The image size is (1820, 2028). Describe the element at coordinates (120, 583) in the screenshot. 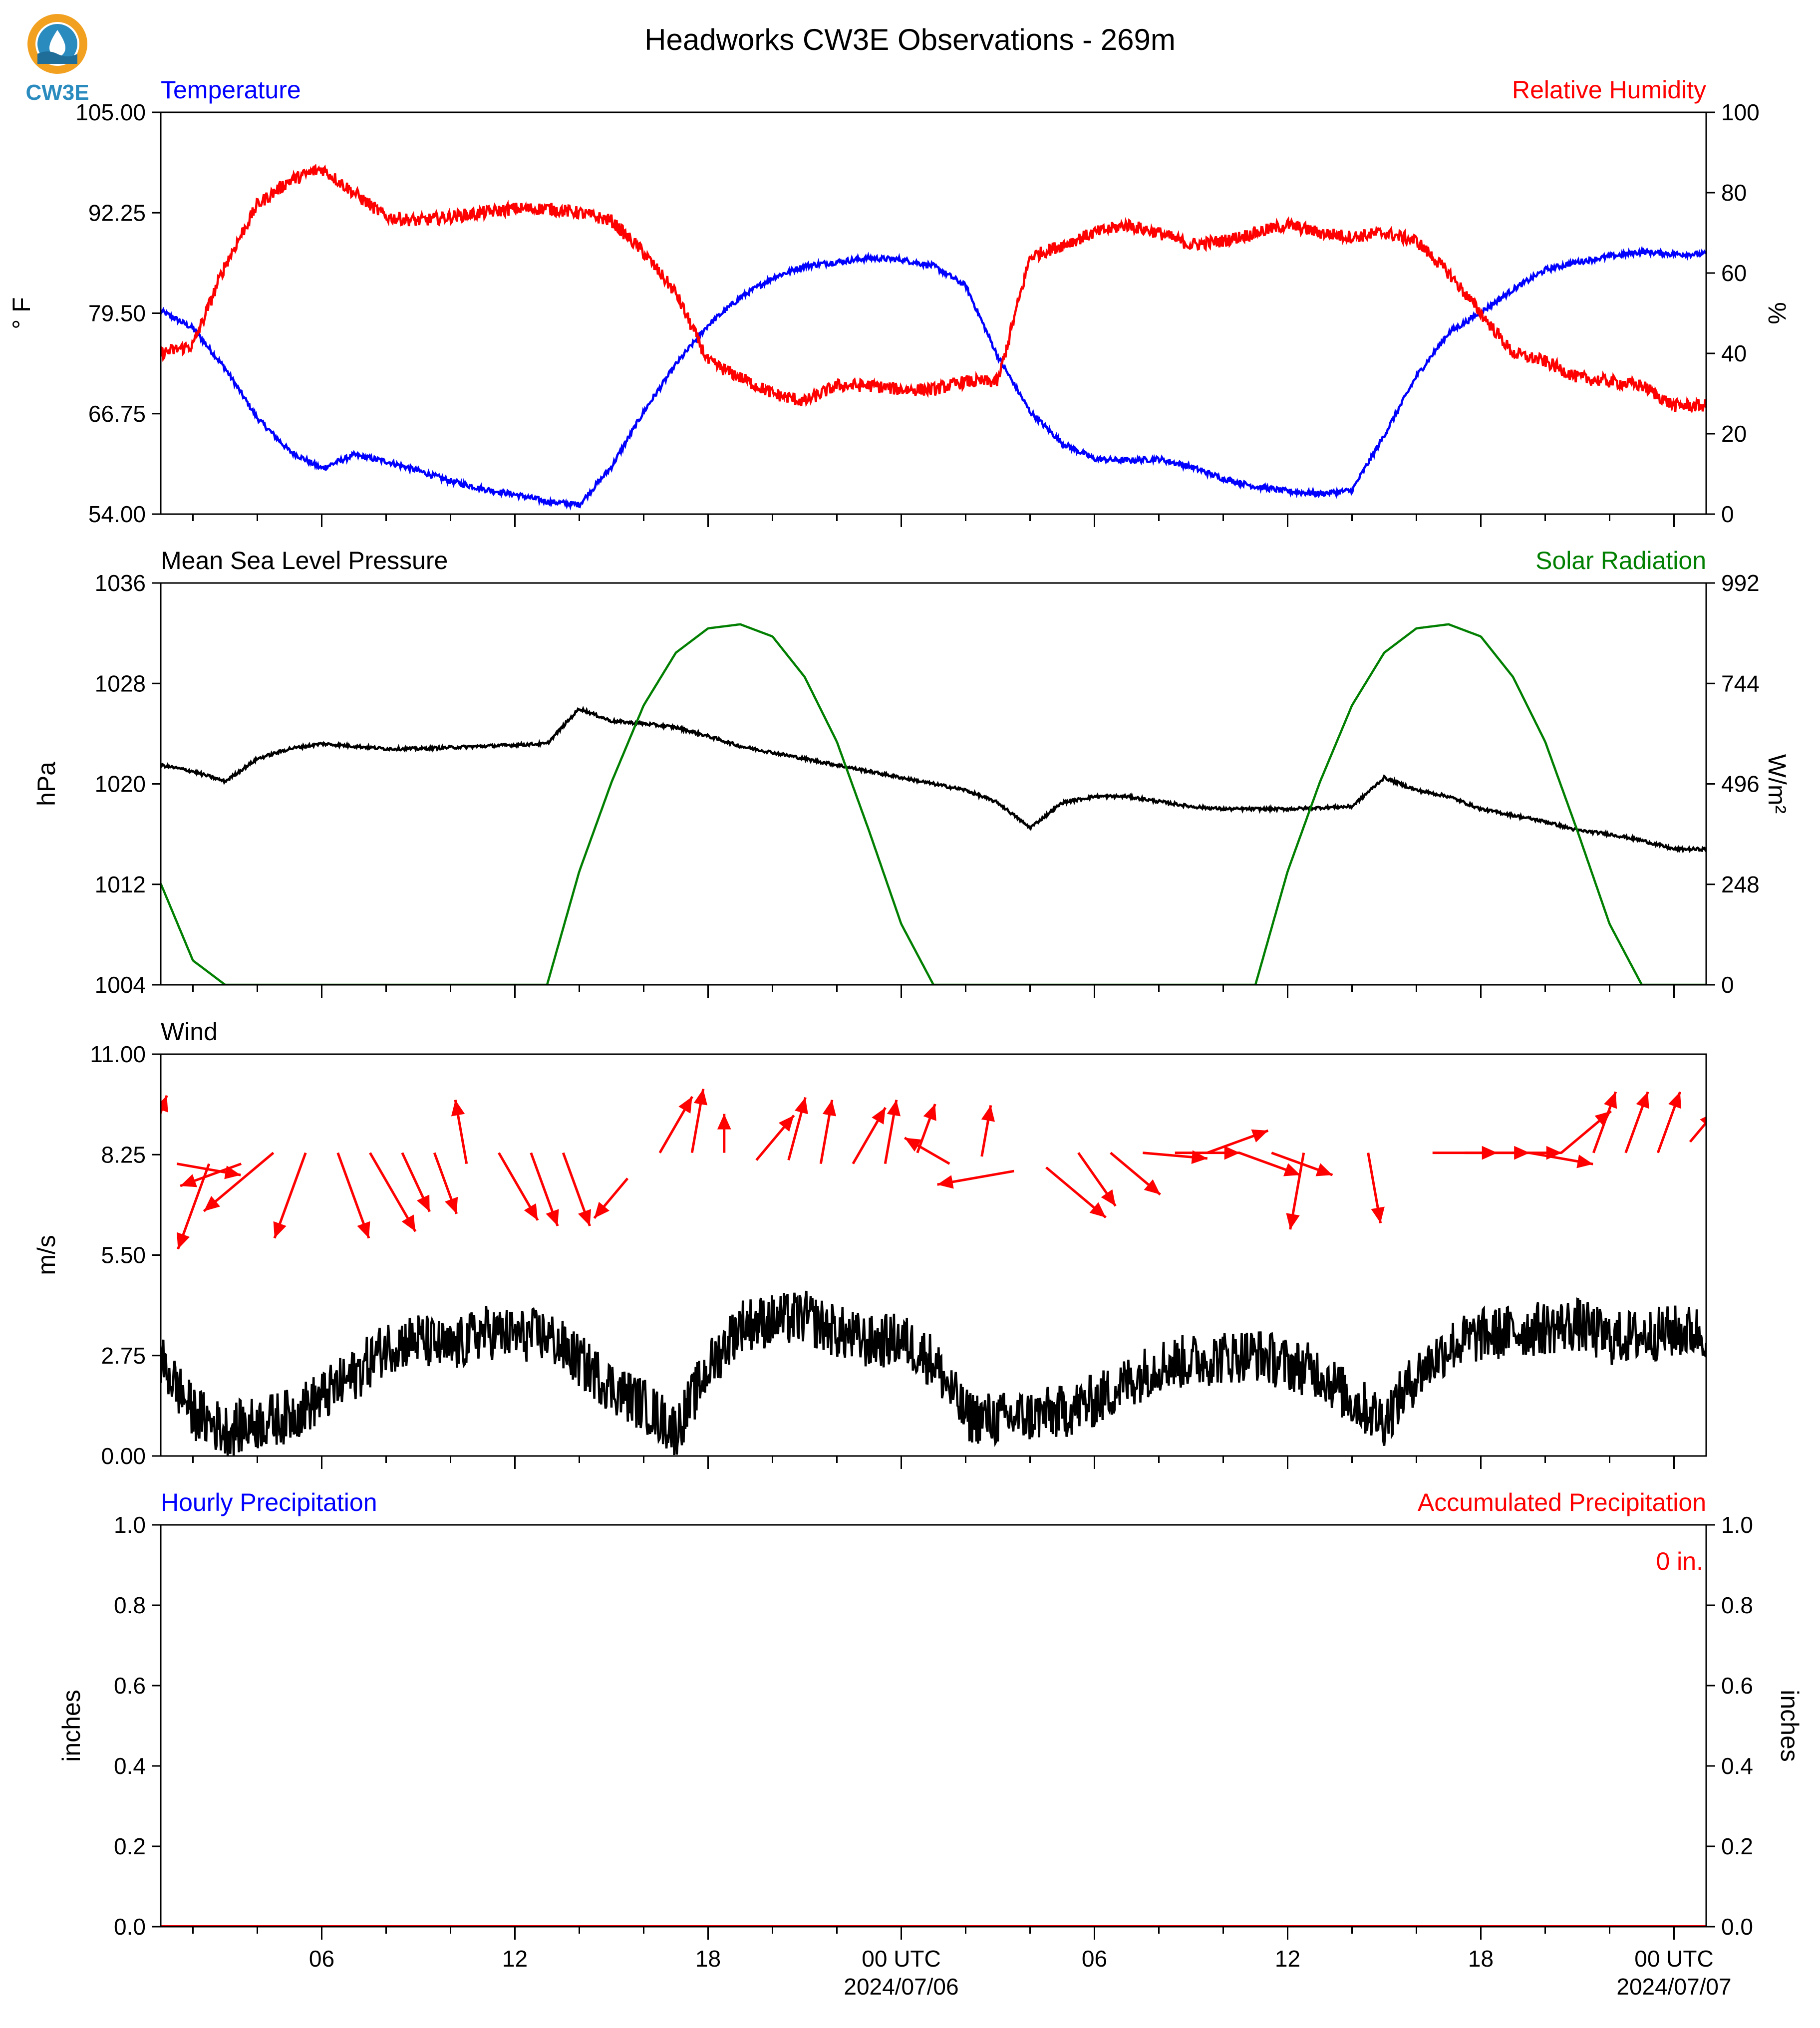

I see `left-y-tick-label: 1036` at that location.